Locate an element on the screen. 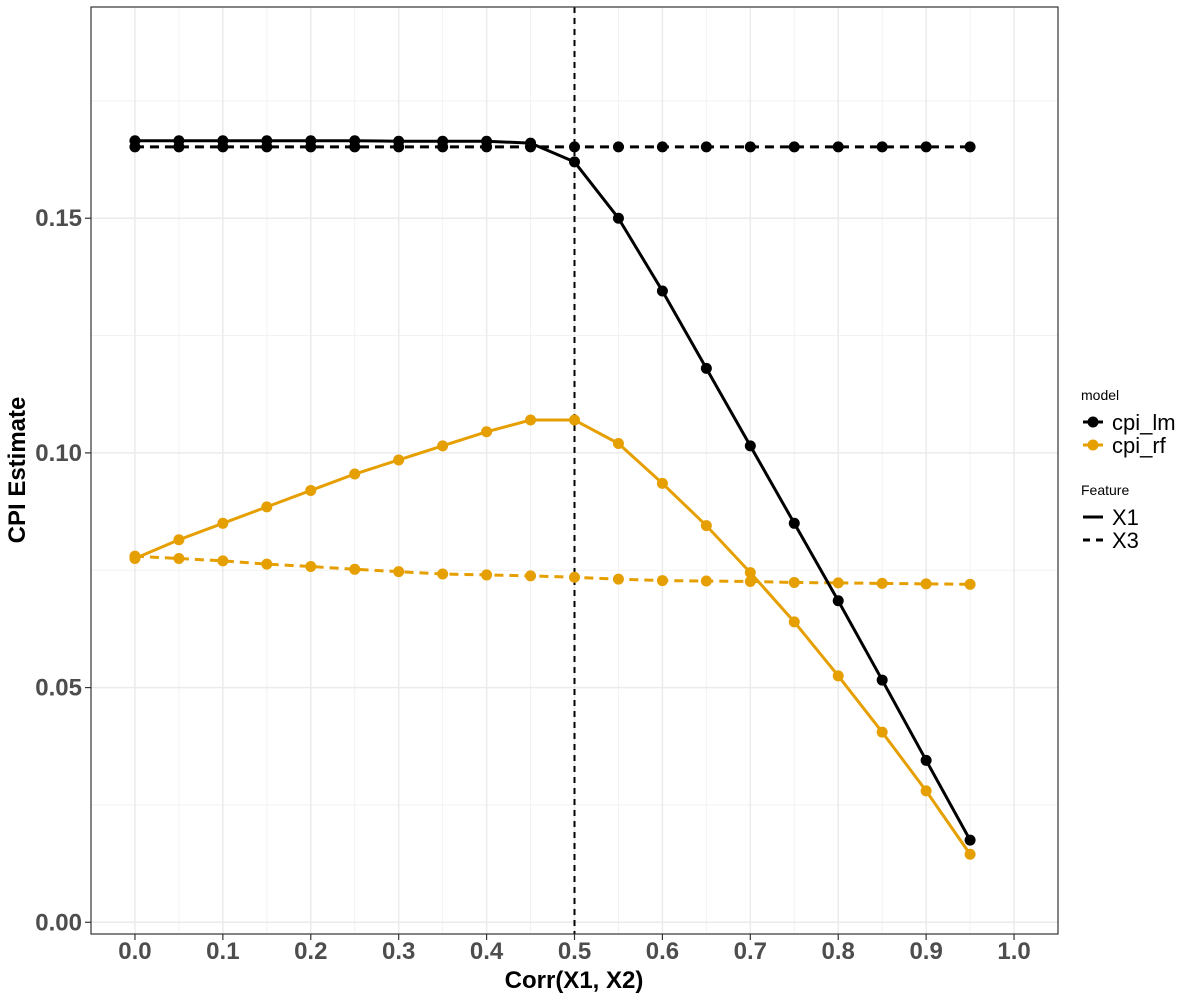 The height and width of the screenshot is (1000, 1200). x-tick-label: 0.3 is located at coordinates (398, 951).